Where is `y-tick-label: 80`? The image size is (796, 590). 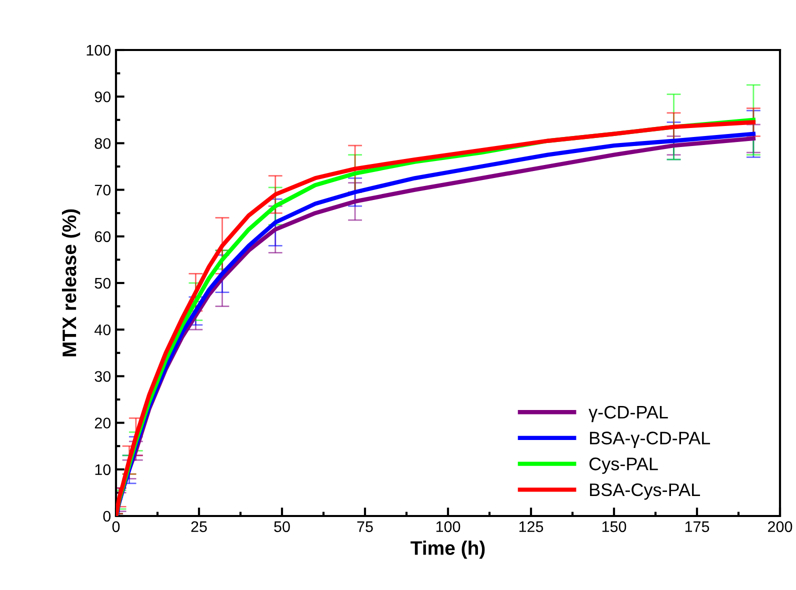
y-tick-label: 80 is located at coordinates (102, 143).